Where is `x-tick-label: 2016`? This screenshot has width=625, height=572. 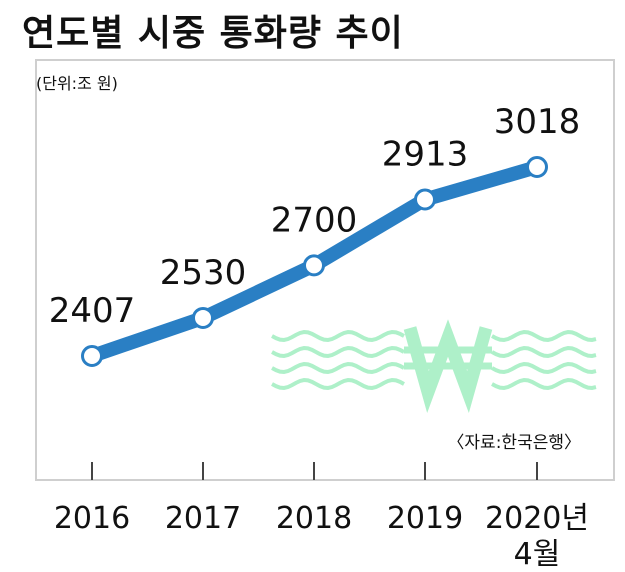 x-tick-label: 2016 is located at coordinates (92, 518).